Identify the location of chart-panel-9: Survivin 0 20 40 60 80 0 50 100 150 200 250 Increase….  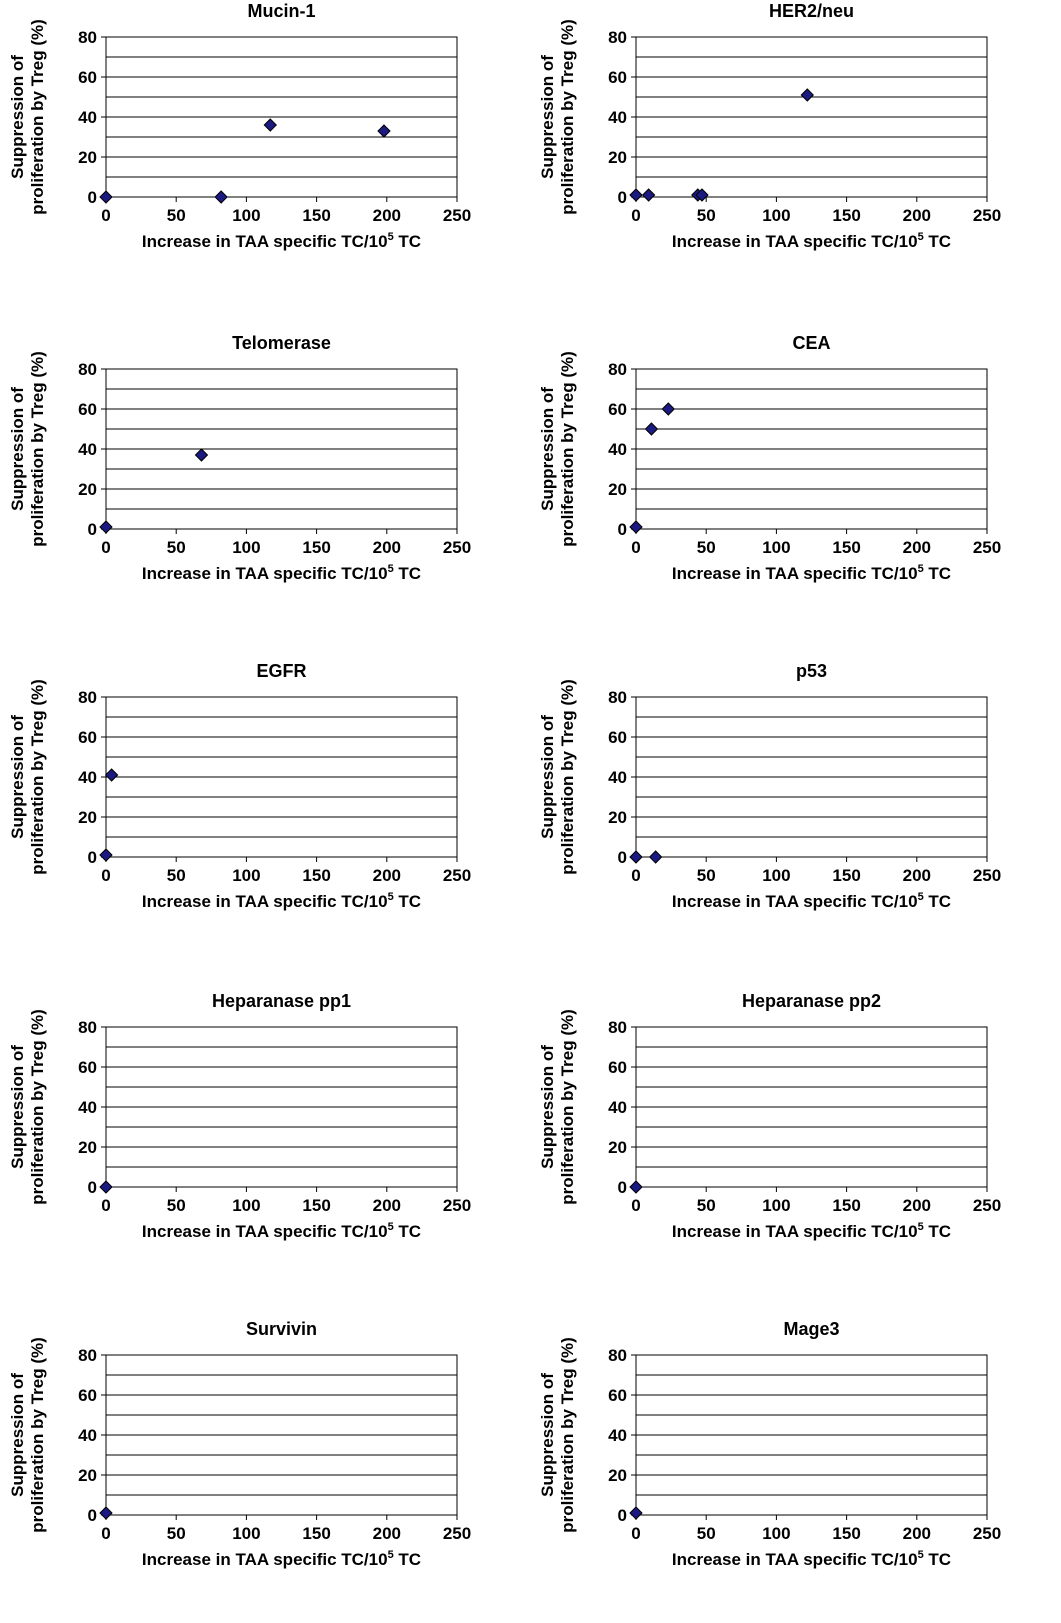
(239, 1444).